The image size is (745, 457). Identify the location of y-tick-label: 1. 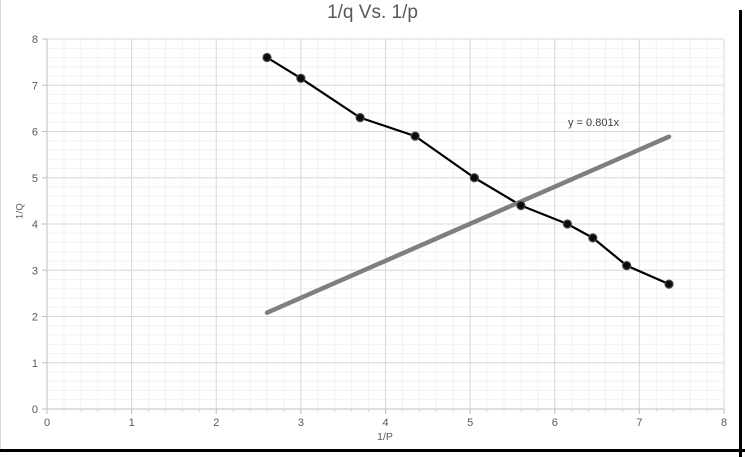
(35, 364).